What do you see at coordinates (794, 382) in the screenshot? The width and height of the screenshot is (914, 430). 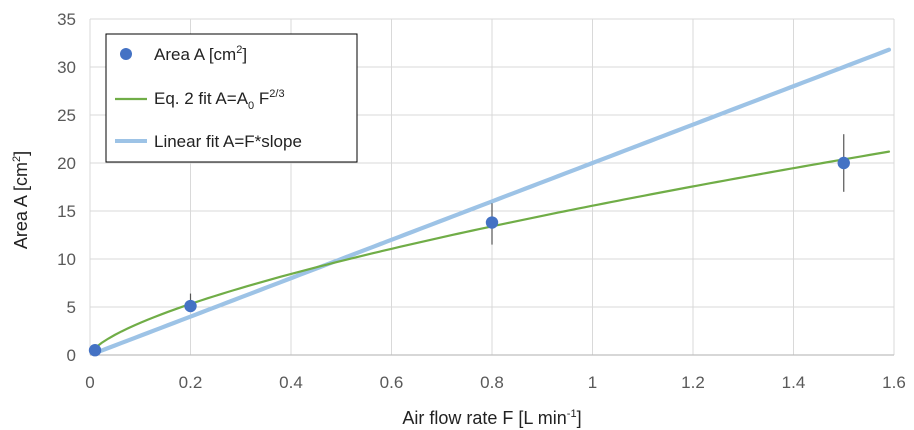 I see `x-tick-label: 1.4` at bounding box center [794, 382].